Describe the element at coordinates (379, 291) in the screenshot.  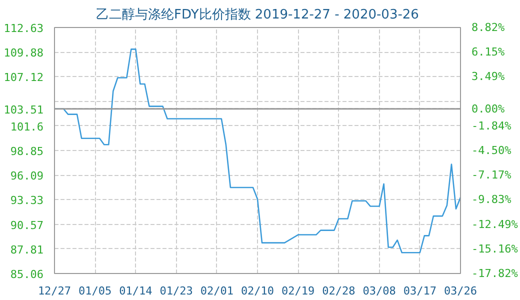
I see `x-tick-label: 03/08` at that location.